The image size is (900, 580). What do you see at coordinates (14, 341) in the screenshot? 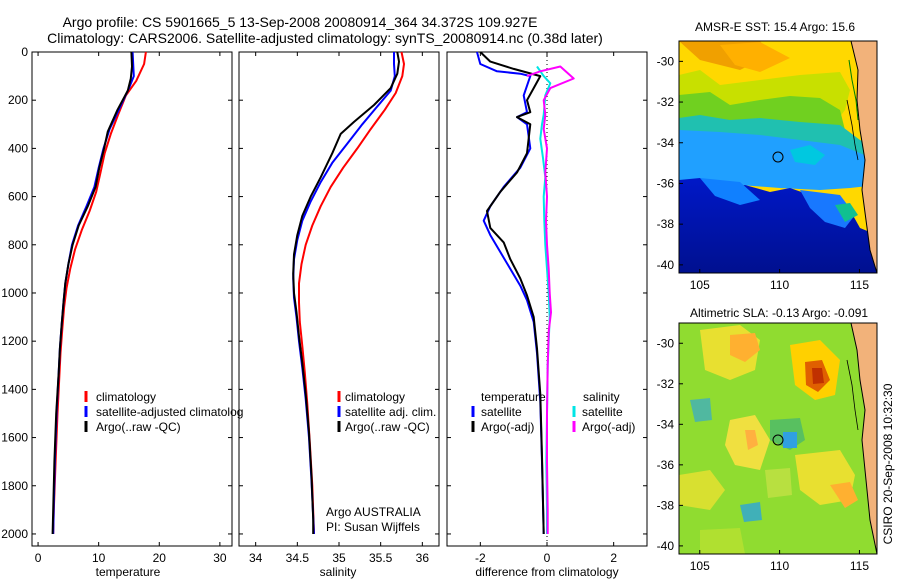
I see `ytick-label: 1200` at bounding box center [14, 341].